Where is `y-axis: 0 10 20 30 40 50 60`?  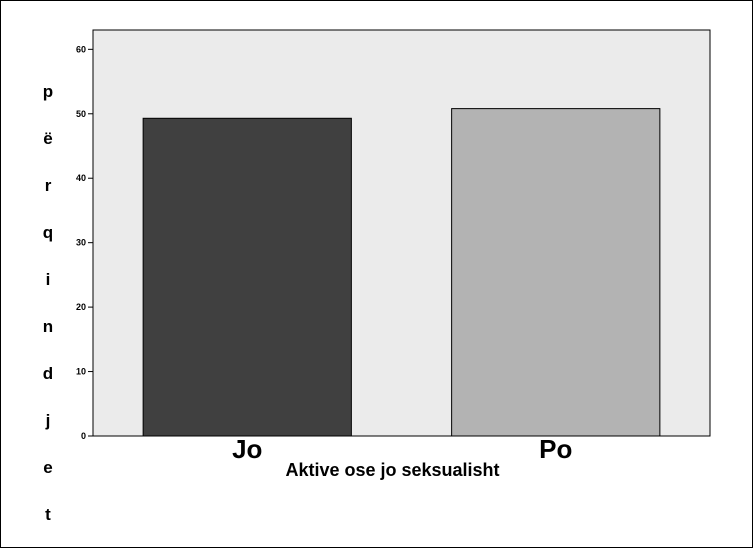
y-axis: 0 10 20 30 40 50 60 is located at coordinates (85, 235).